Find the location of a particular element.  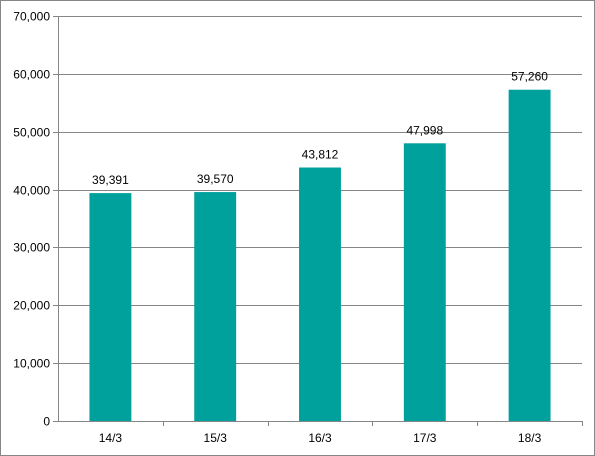

x-tick-label: 17/3 is located at coordinates (425, 438).